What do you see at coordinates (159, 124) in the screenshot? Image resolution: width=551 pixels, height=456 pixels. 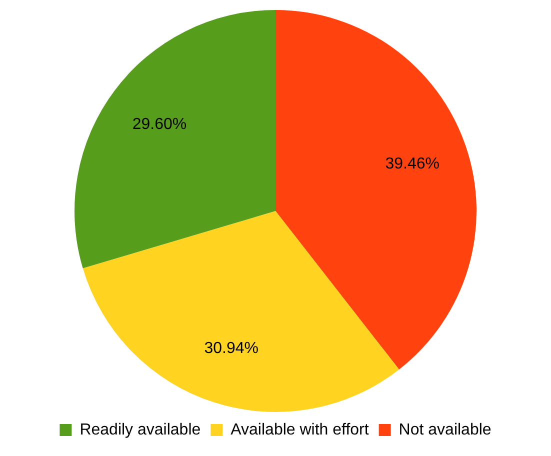 I see `data-label: 29.60%` at bounding box center [159, 124].